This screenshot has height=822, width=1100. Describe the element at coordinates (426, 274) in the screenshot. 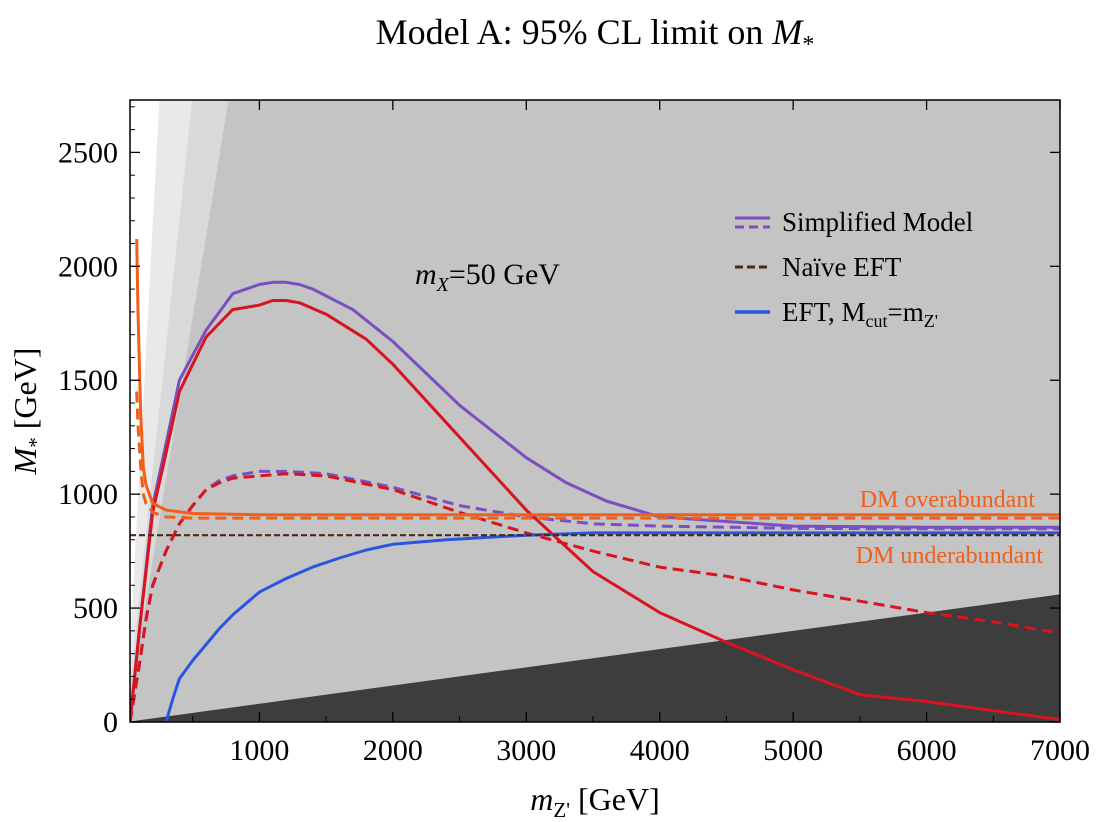

I see `mass-annotation-var: m` at that location.